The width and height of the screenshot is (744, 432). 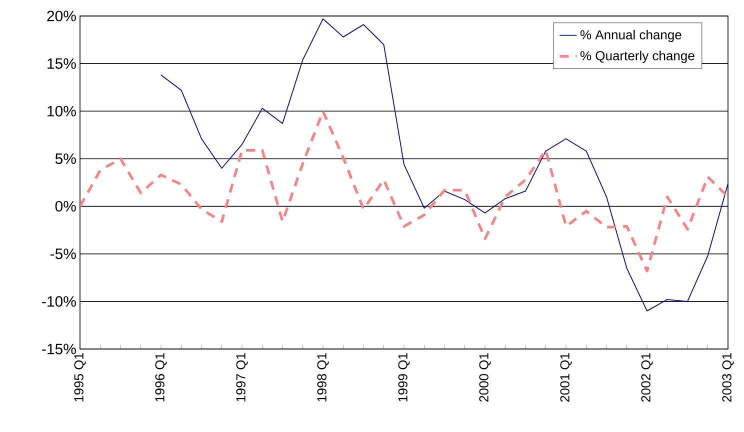 I want to click on y-tick-label: -15%, so click(x=59, y=349).